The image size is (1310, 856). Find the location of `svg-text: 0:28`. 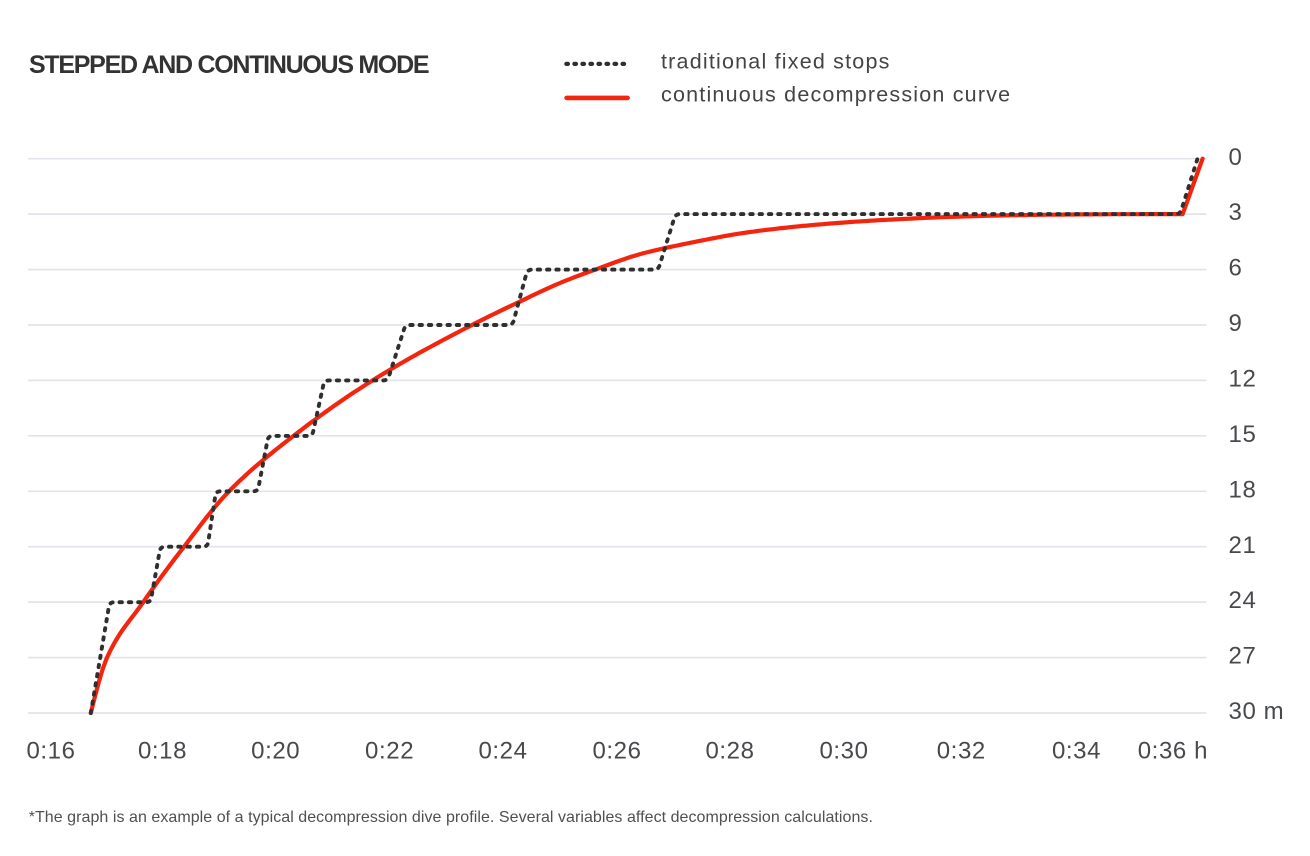

svg-text: 0:28 is located at coordinates (729, 750).